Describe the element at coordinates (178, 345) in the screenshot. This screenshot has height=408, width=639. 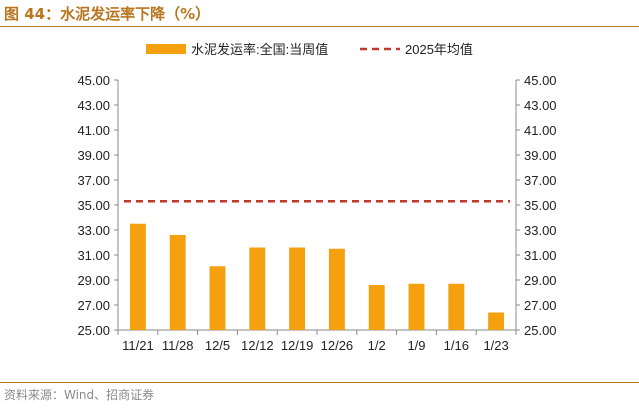
I see `x-tick-label: 11/28` at that location.